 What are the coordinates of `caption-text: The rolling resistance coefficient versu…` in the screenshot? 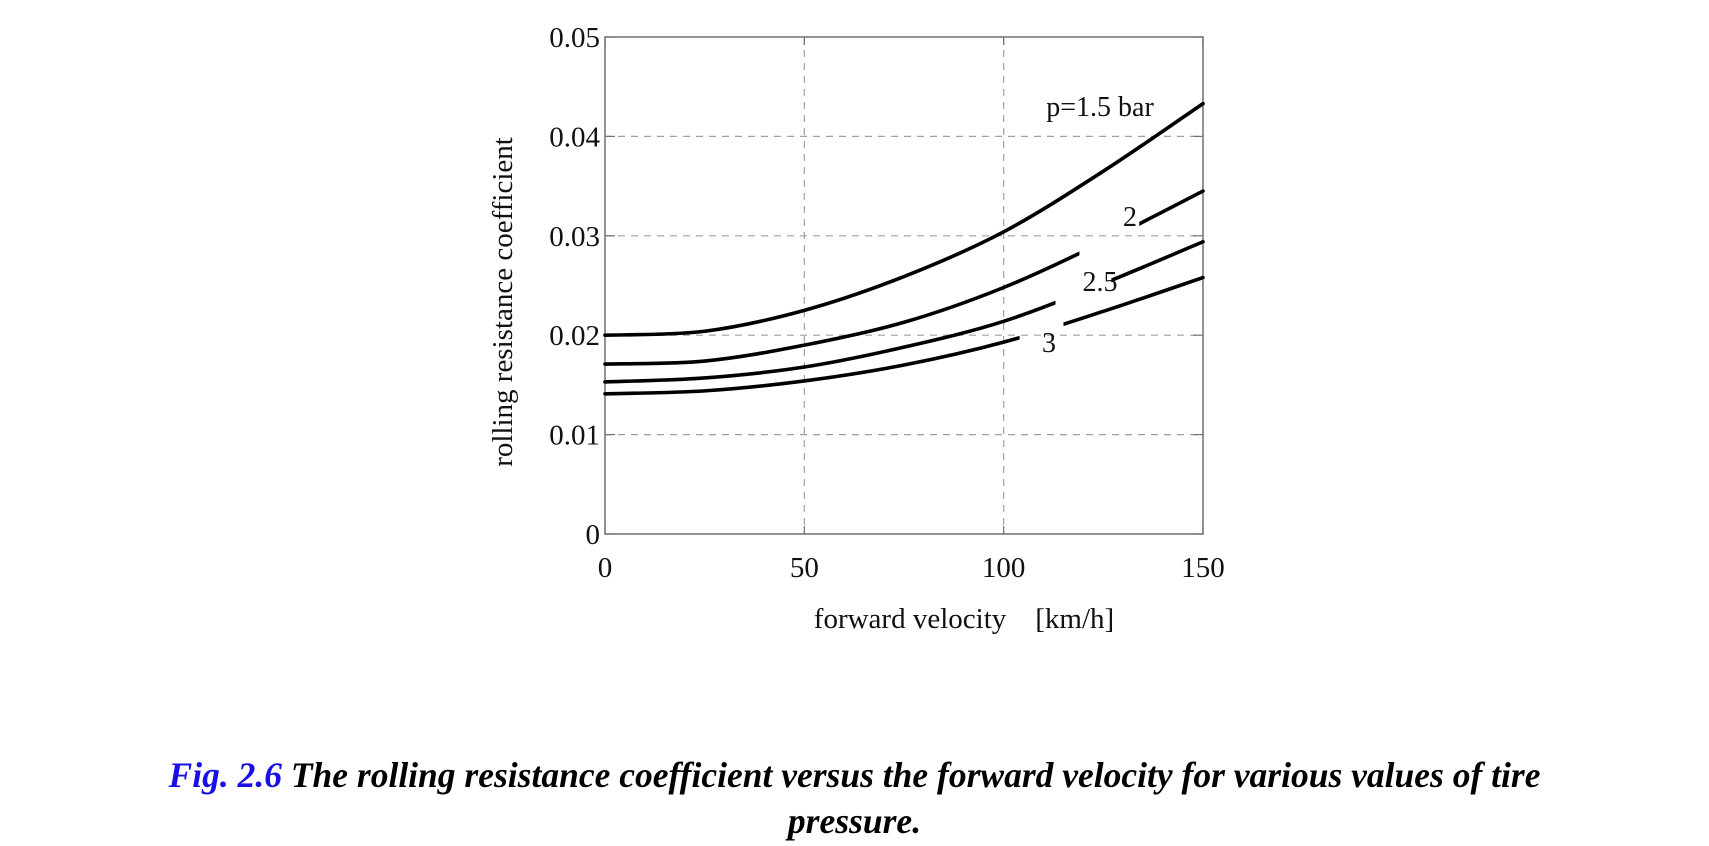 It's located at (915, 775).